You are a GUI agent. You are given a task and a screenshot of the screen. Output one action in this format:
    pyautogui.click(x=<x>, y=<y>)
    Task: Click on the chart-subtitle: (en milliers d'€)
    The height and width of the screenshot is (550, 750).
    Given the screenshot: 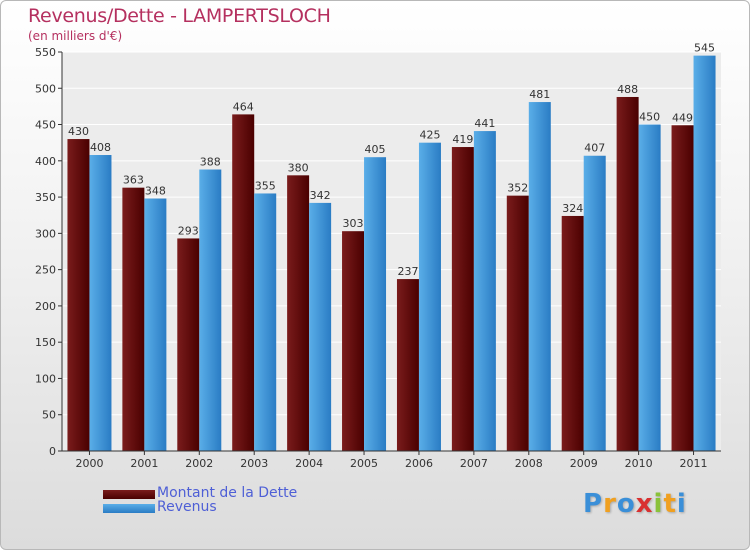 What is the action you would take?
    pyautogui.click(x=75, y=36)
    